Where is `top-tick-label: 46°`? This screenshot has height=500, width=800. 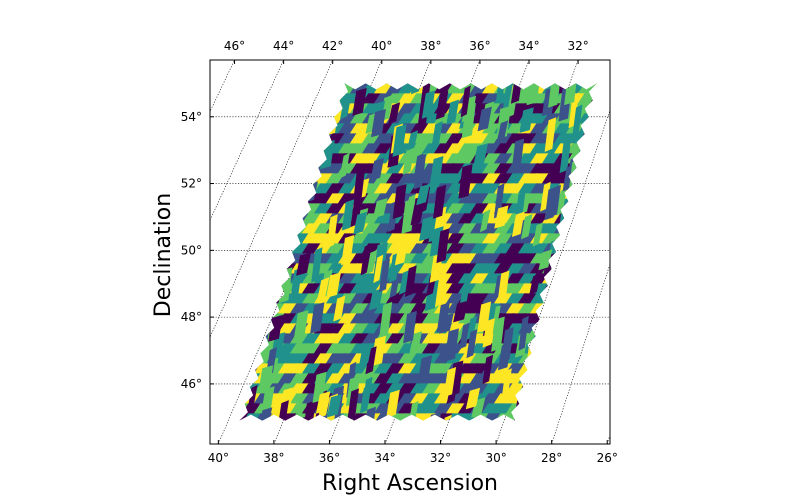
top-tick-label: 46° is located at coordinates (234, 46).